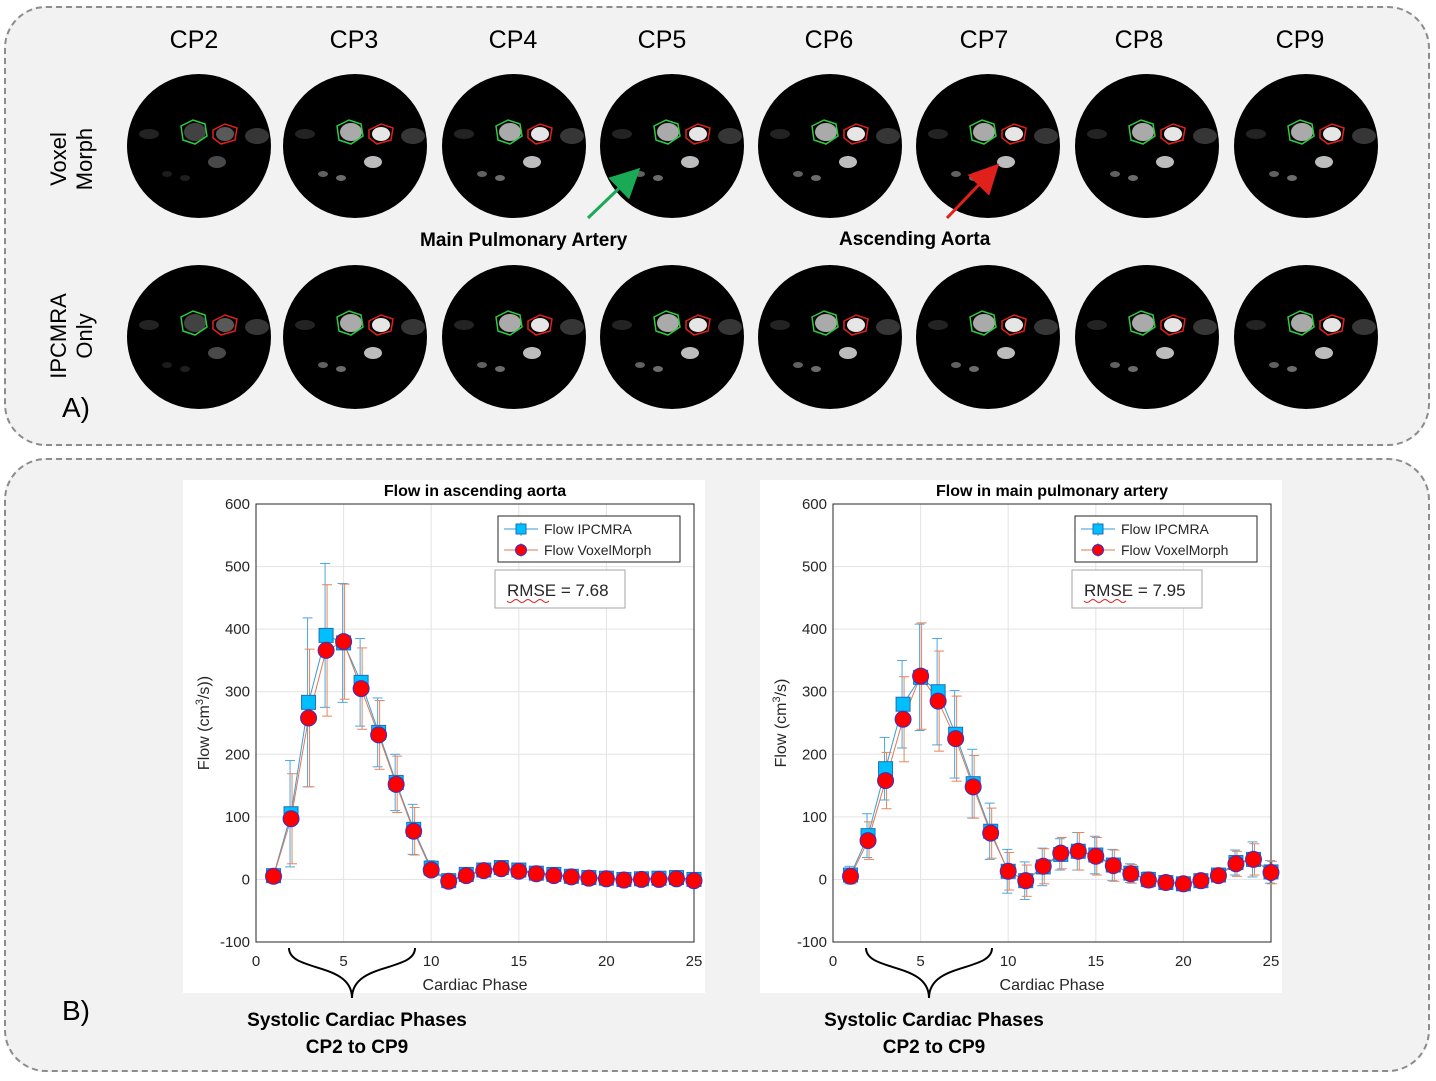 Image resolution: width=1436 pixels, height=1081 pixels. What do you see at coordinates (984, 40) in the screenshot?
I see `column-label-cp7: CP7` at bounding box center [984, 40].